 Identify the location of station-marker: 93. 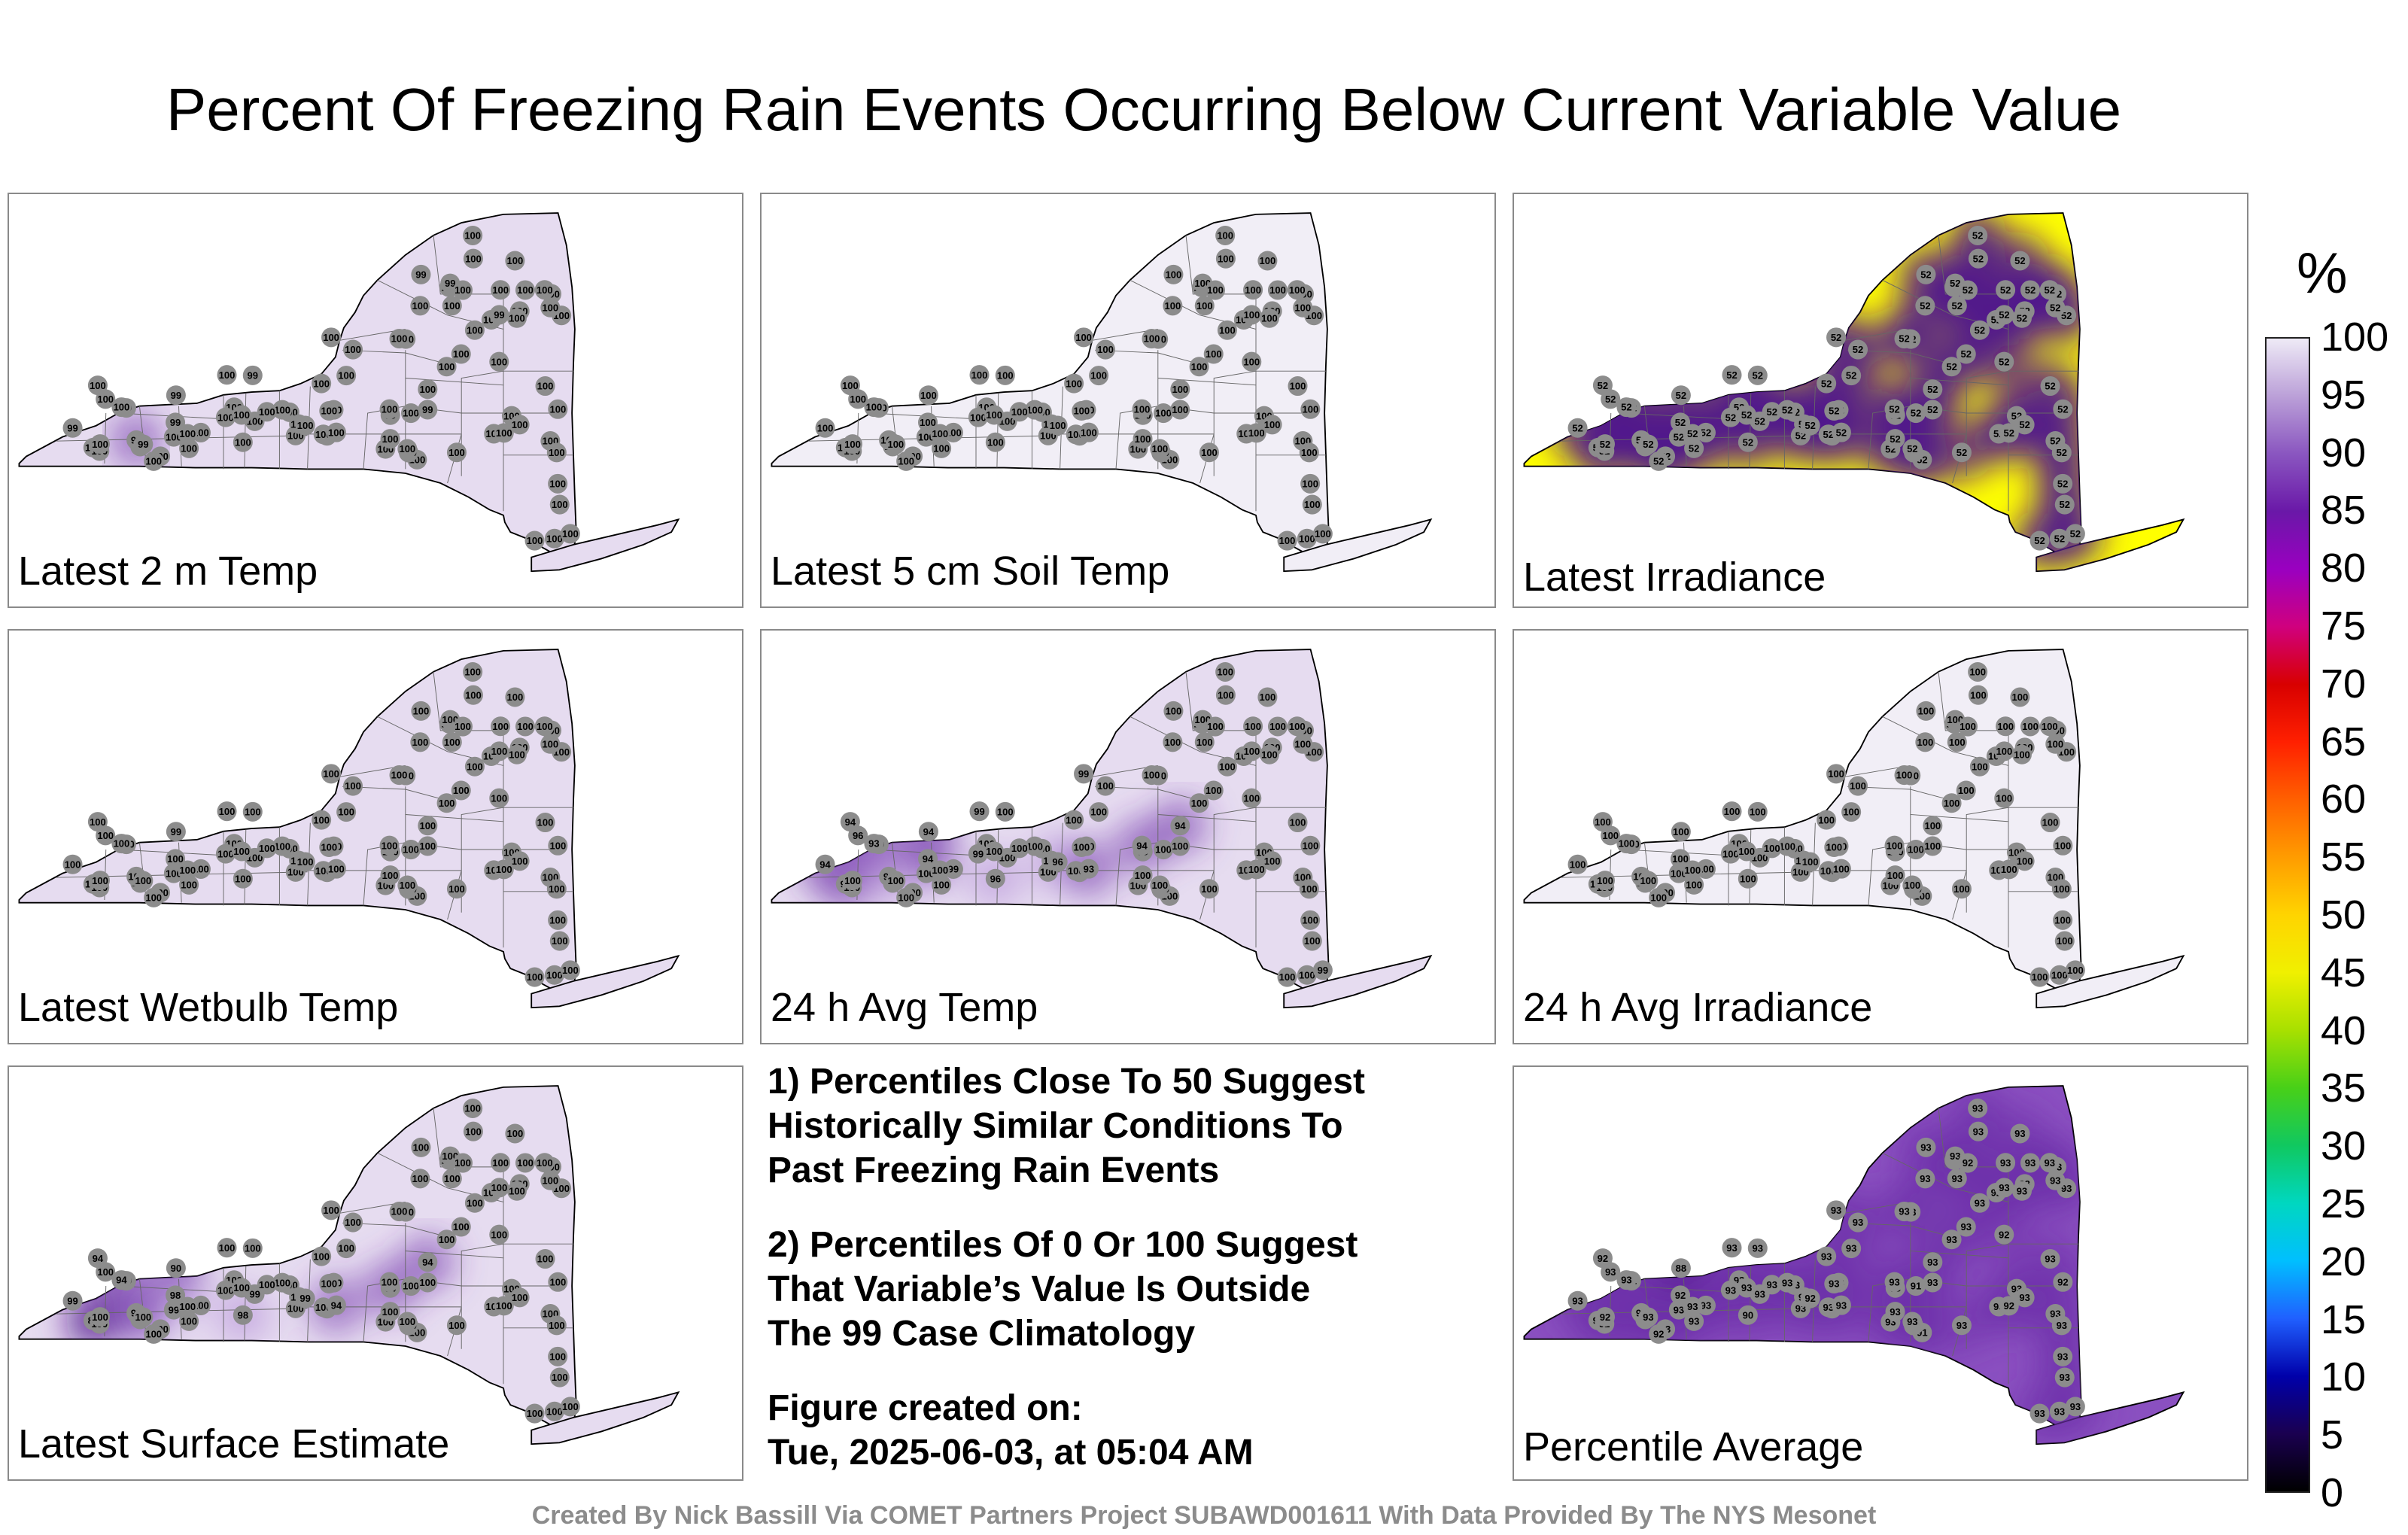
(1933, 1262).